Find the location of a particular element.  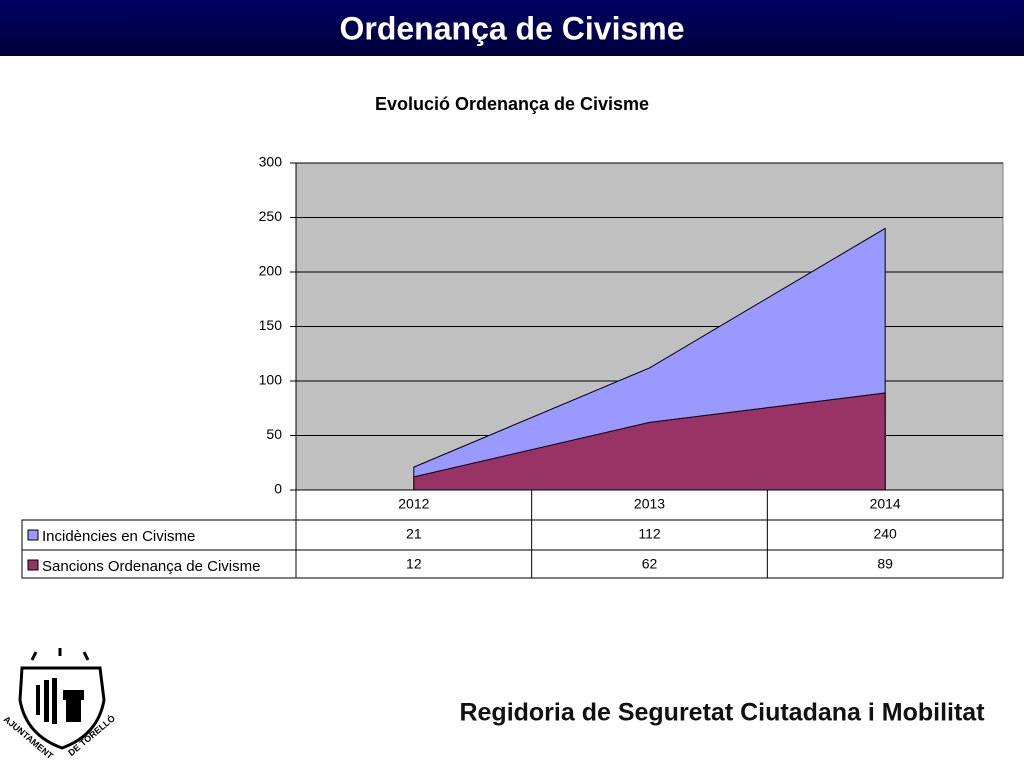

y-tick-label: 0 is located at coordinates (278, 489).